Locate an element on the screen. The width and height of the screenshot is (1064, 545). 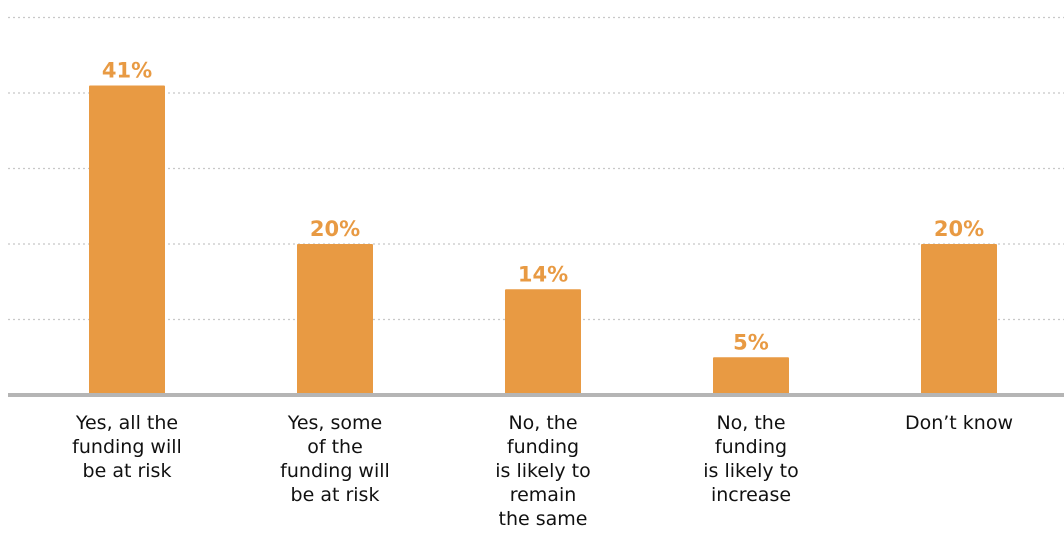
data-label: 5% is located at coordinates (751, 342).